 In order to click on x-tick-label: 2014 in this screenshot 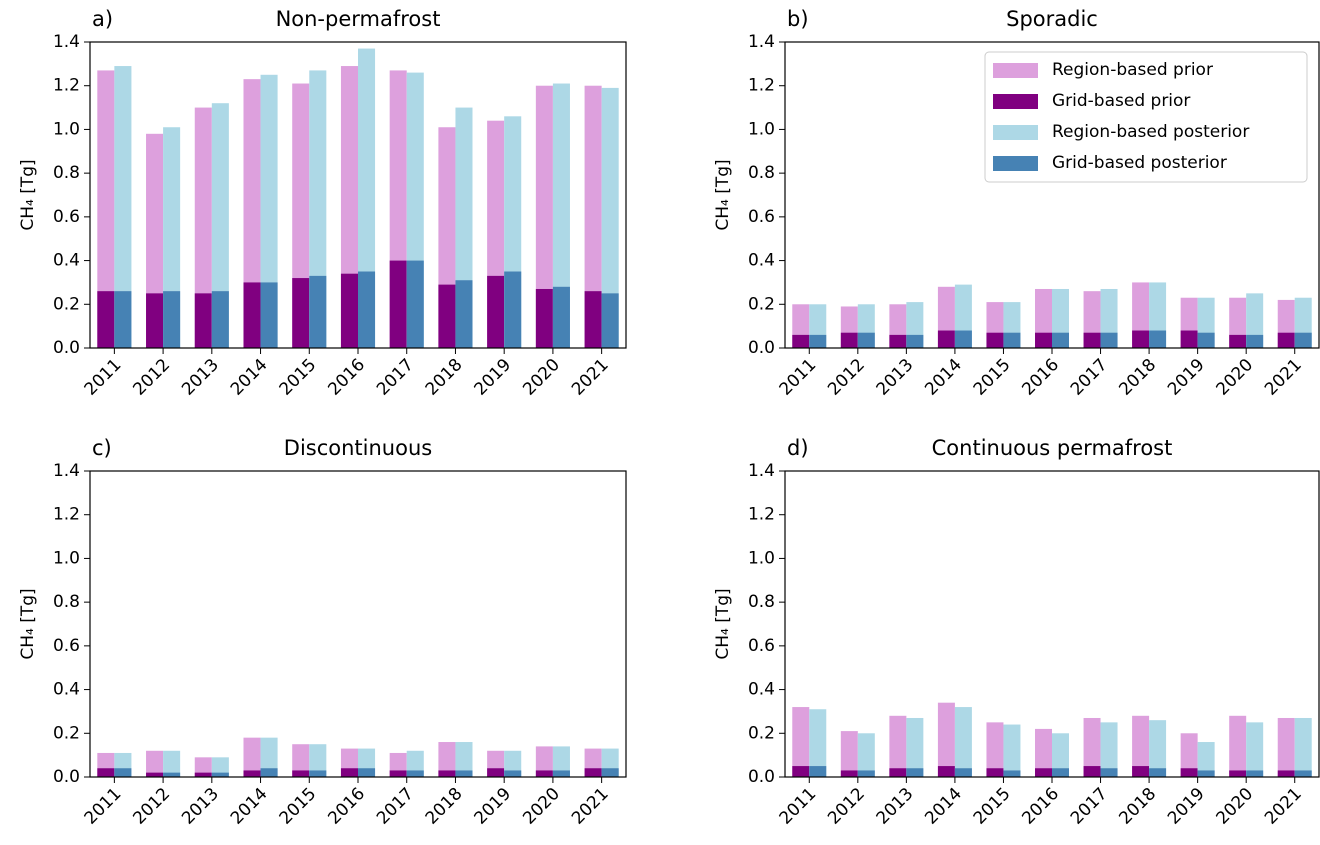, I will do `click(943, 377)`.